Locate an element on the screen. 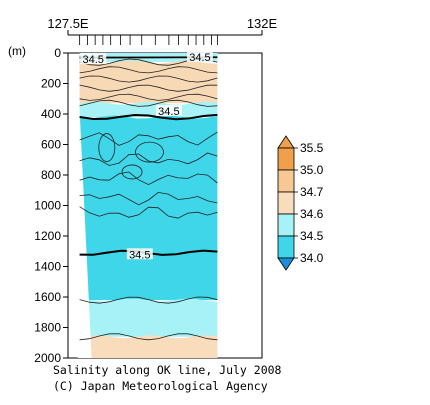  legend-label: 34.0 is located at coordinates (312, 258).